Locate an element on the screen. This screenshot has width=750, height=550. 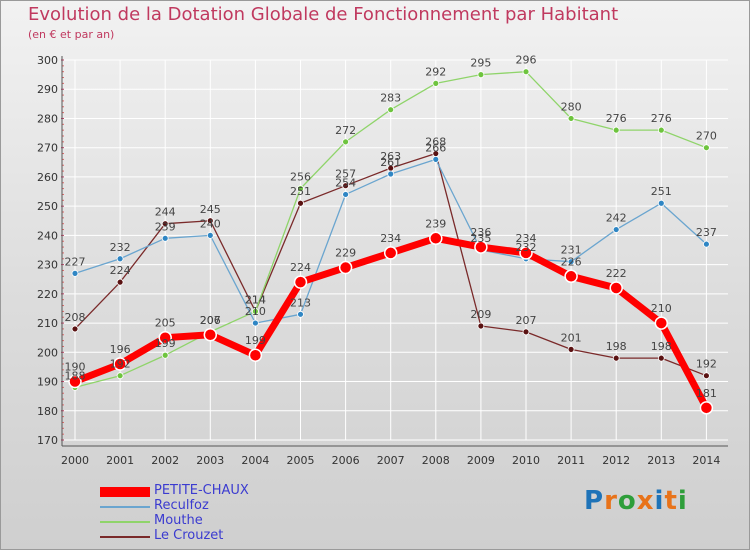
data-label-reculfoz: 254 is located at coordinates (345, 182).